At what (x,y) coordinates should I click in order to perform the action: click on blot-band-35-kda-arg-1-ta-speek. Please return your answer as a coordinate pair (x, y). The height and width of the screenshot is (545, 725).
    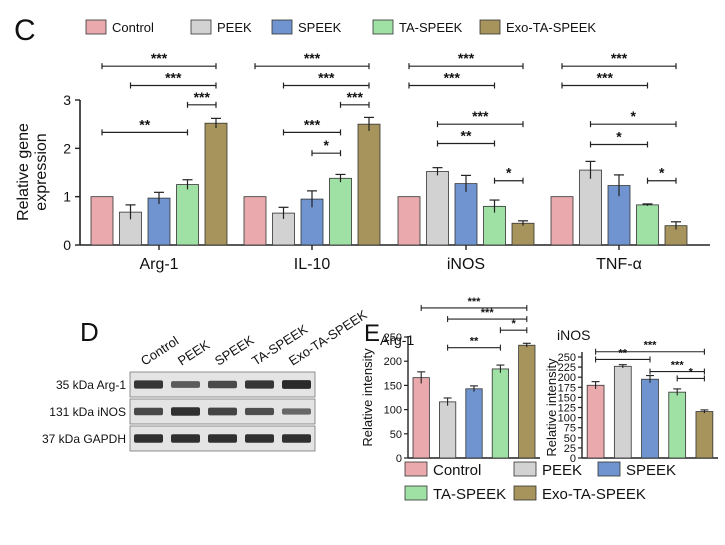
    Looking at the image, I should click on (259, 384).